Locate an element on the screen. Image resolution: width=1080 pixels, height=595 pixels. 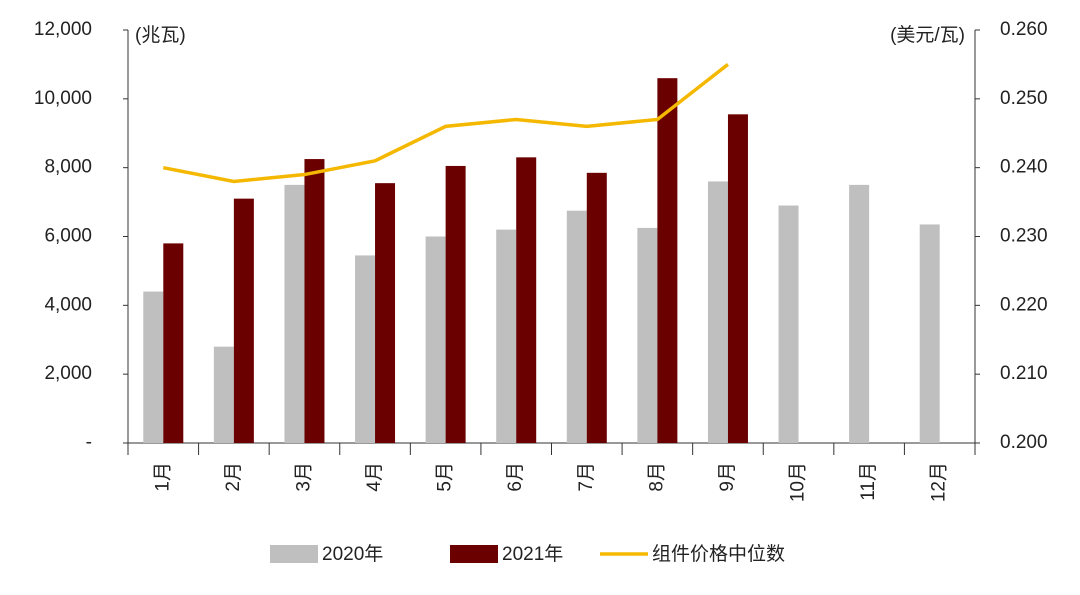
legend-label: 2020年 is located at coordinates (352, 554).